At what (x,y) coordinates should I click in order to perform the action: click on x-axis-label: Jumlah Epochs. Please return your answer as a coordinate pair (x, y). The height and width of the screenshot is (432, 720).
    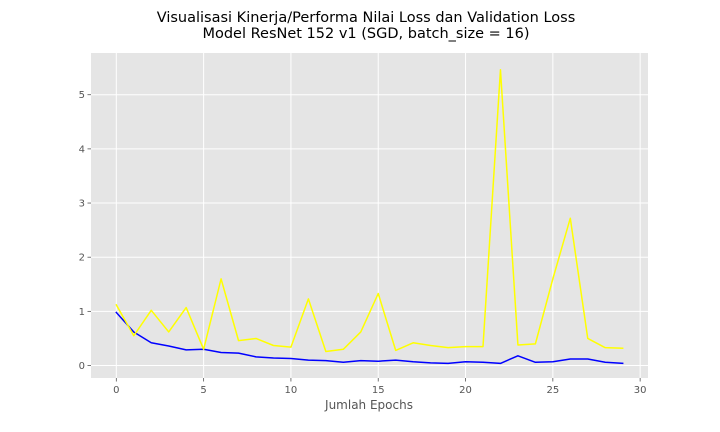
    Looking at the image, I should click on (368, 405).